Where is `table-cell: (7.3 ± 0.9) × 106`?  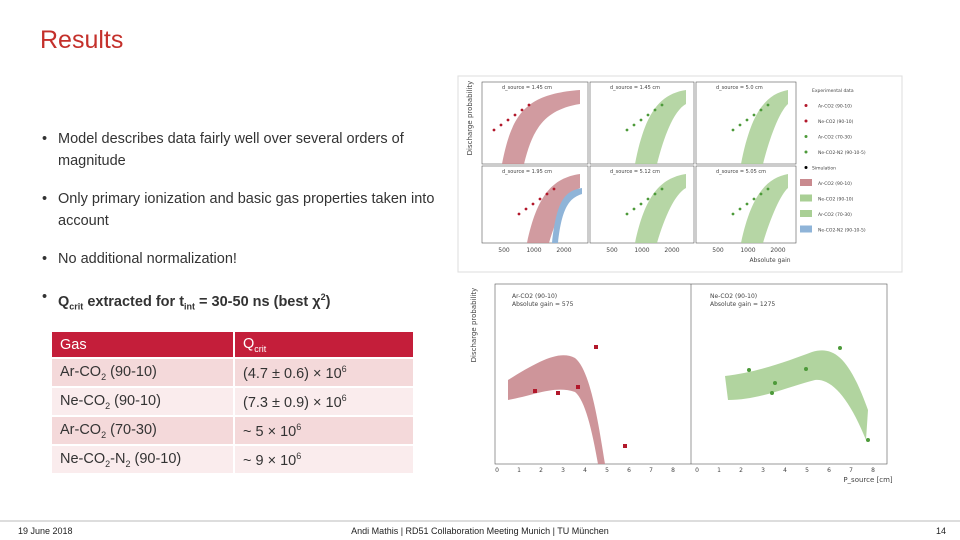
table-cell: (7.3 ± 0.9) × 106 is located at coordinates (324, 401).